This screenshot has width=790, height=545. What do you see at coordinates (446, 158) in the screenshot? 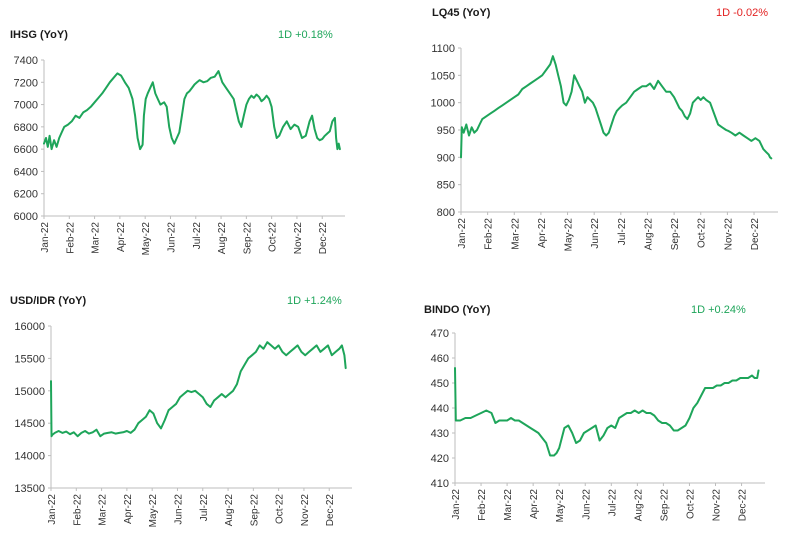
I see `y-tick-label: 900` at bounding box center [446, 158].